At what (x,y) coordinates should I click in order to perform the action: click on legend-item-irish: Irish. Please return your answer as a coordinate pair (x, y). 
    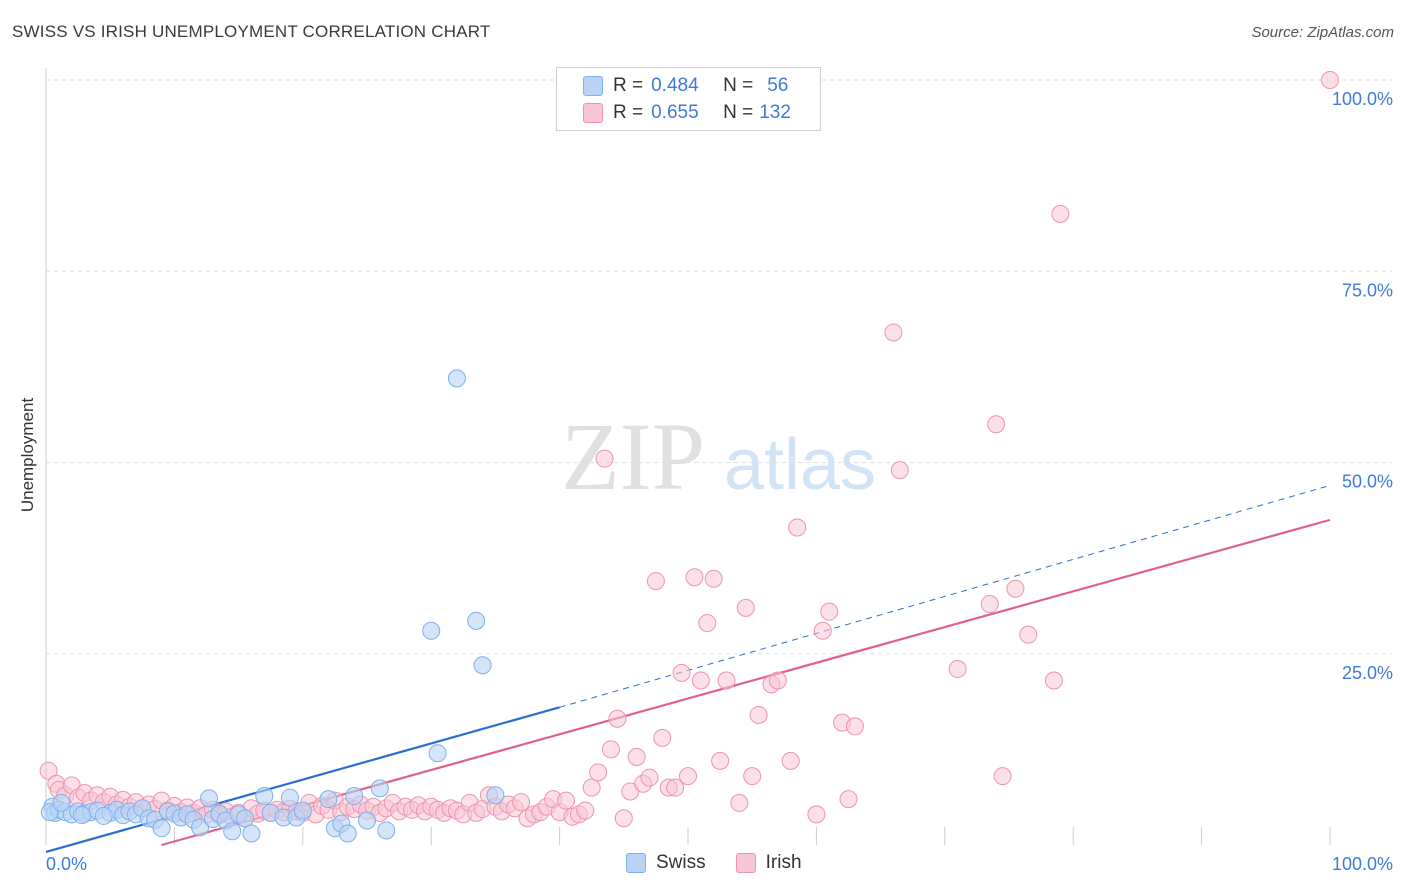
    Looking at the image, I should click on (768, 863).